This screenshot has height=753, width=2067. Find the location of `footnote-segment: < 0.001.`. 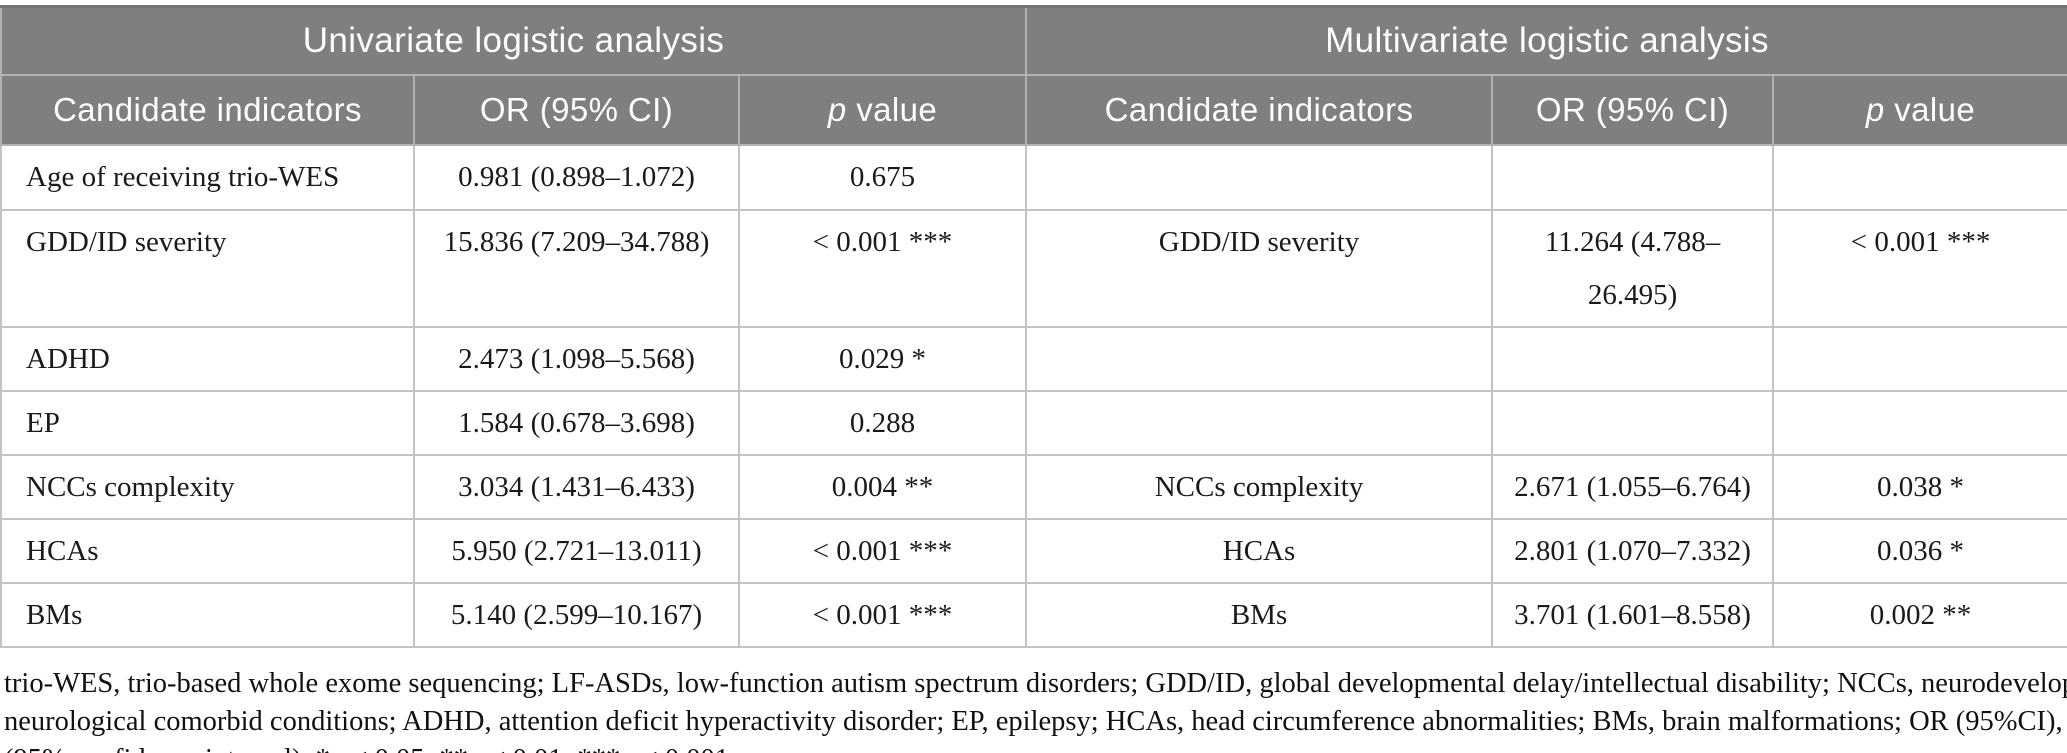

footnote-segment: < 0.001. is located at coordinates (685, 748).